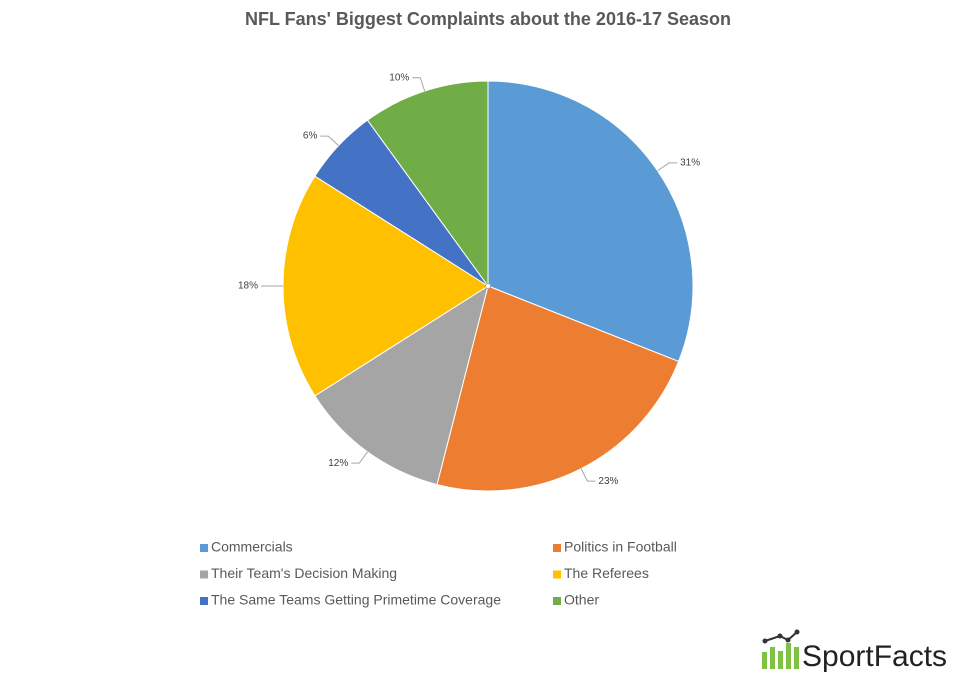 The height and width of the screenshot is (680, 977). Describe the element at coordinates (690, 163) in the screenshot. I see `data-label: 31%` at that location.